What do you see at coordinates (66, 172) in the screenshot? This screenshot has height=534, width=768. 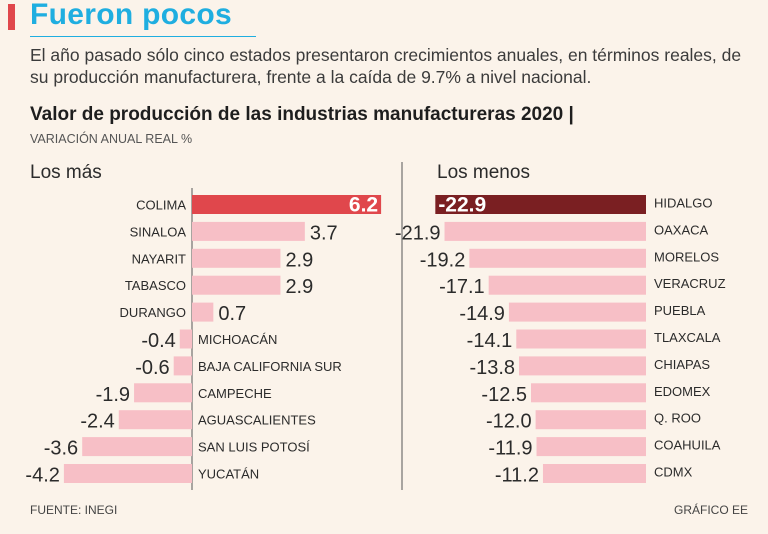 I see `panel-title-los-mas: Los más` at bounding box center [66, 172].